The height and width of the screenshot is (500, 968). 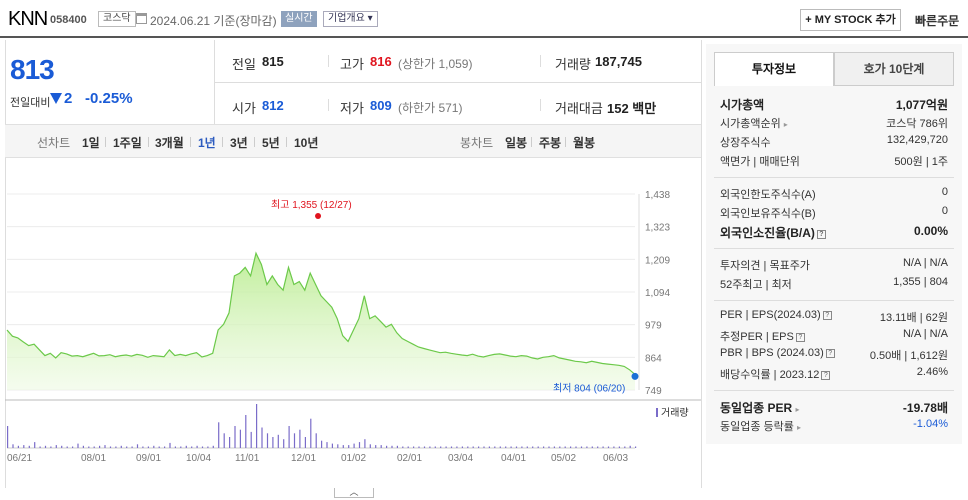 I want to click on open-label: 시가, so click(x=244, y=108).